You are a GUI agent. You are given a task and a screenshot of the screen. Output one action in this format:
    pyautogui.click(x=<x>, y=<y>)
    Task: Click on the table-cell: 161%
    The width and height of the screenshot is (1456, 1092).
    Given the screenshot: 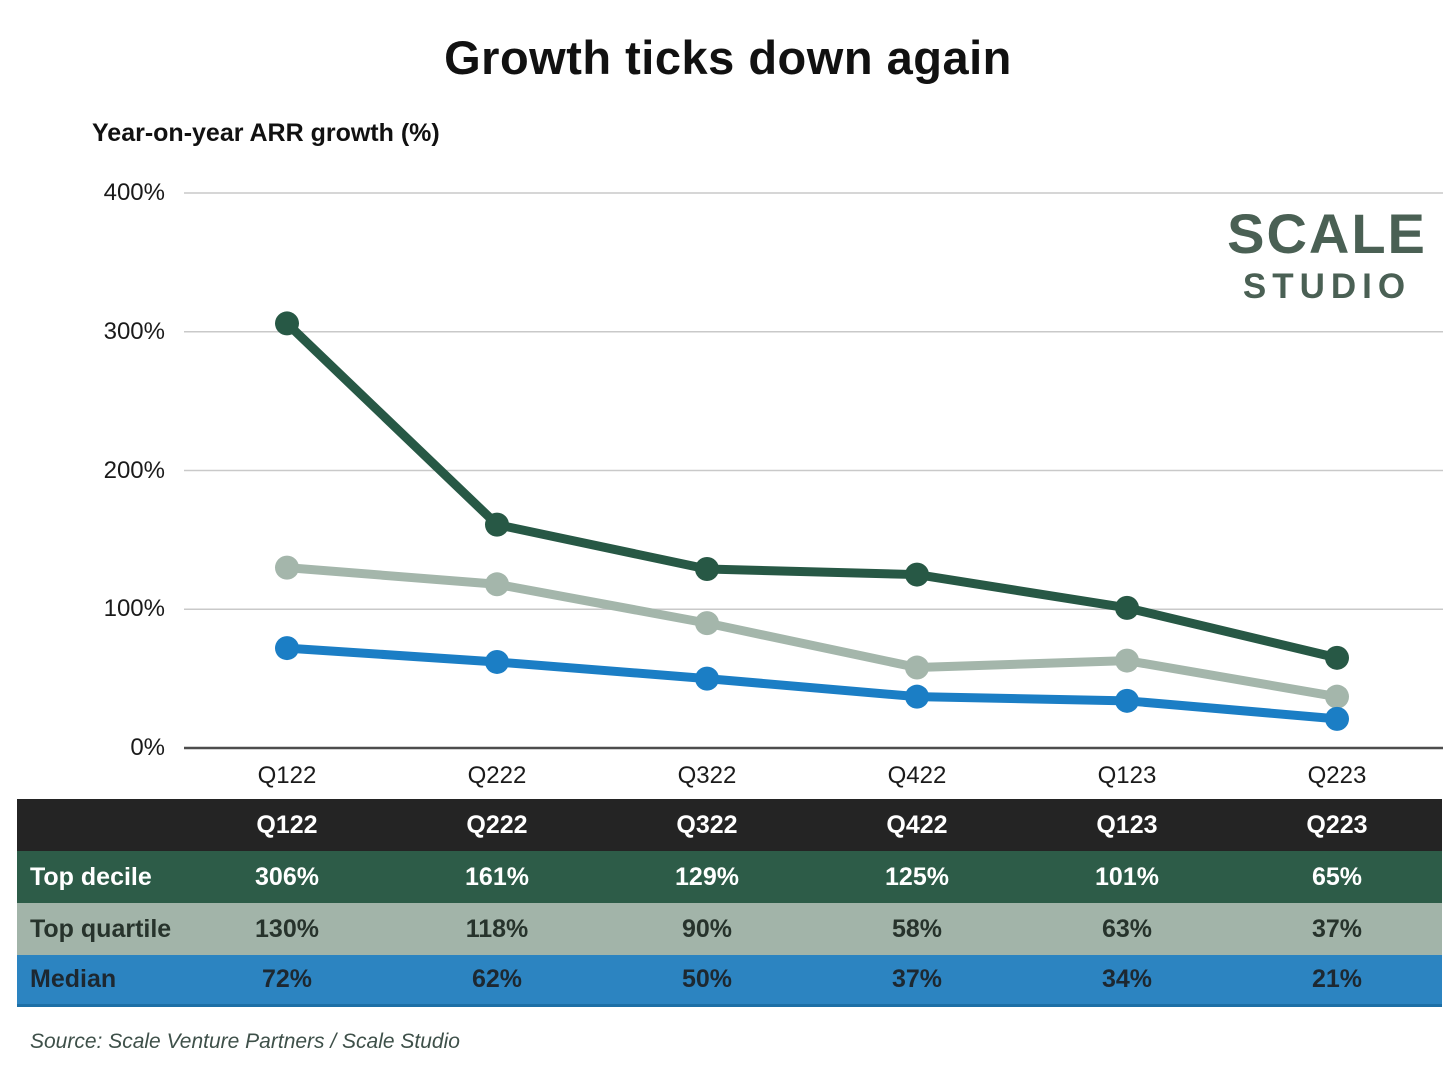 What is the action you would take?
    pyautogui.click(x=497, y=877)
    